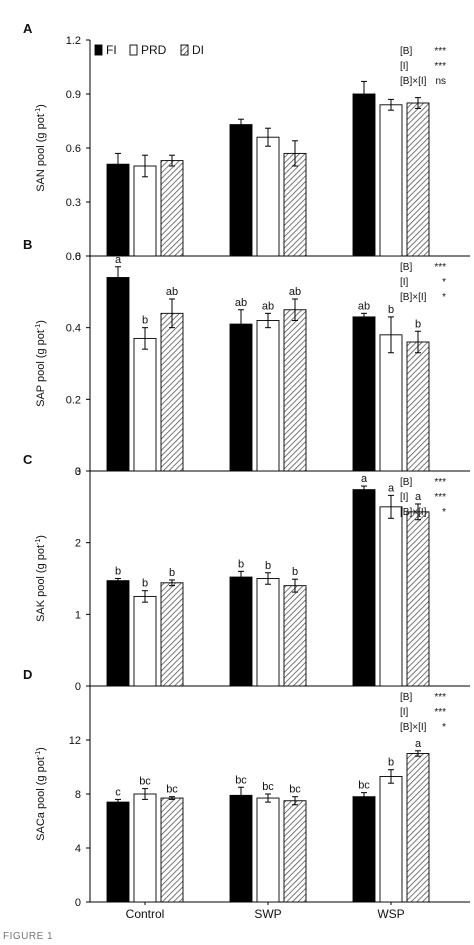  I want to click on stat-significance: ns, so click(440, 81).